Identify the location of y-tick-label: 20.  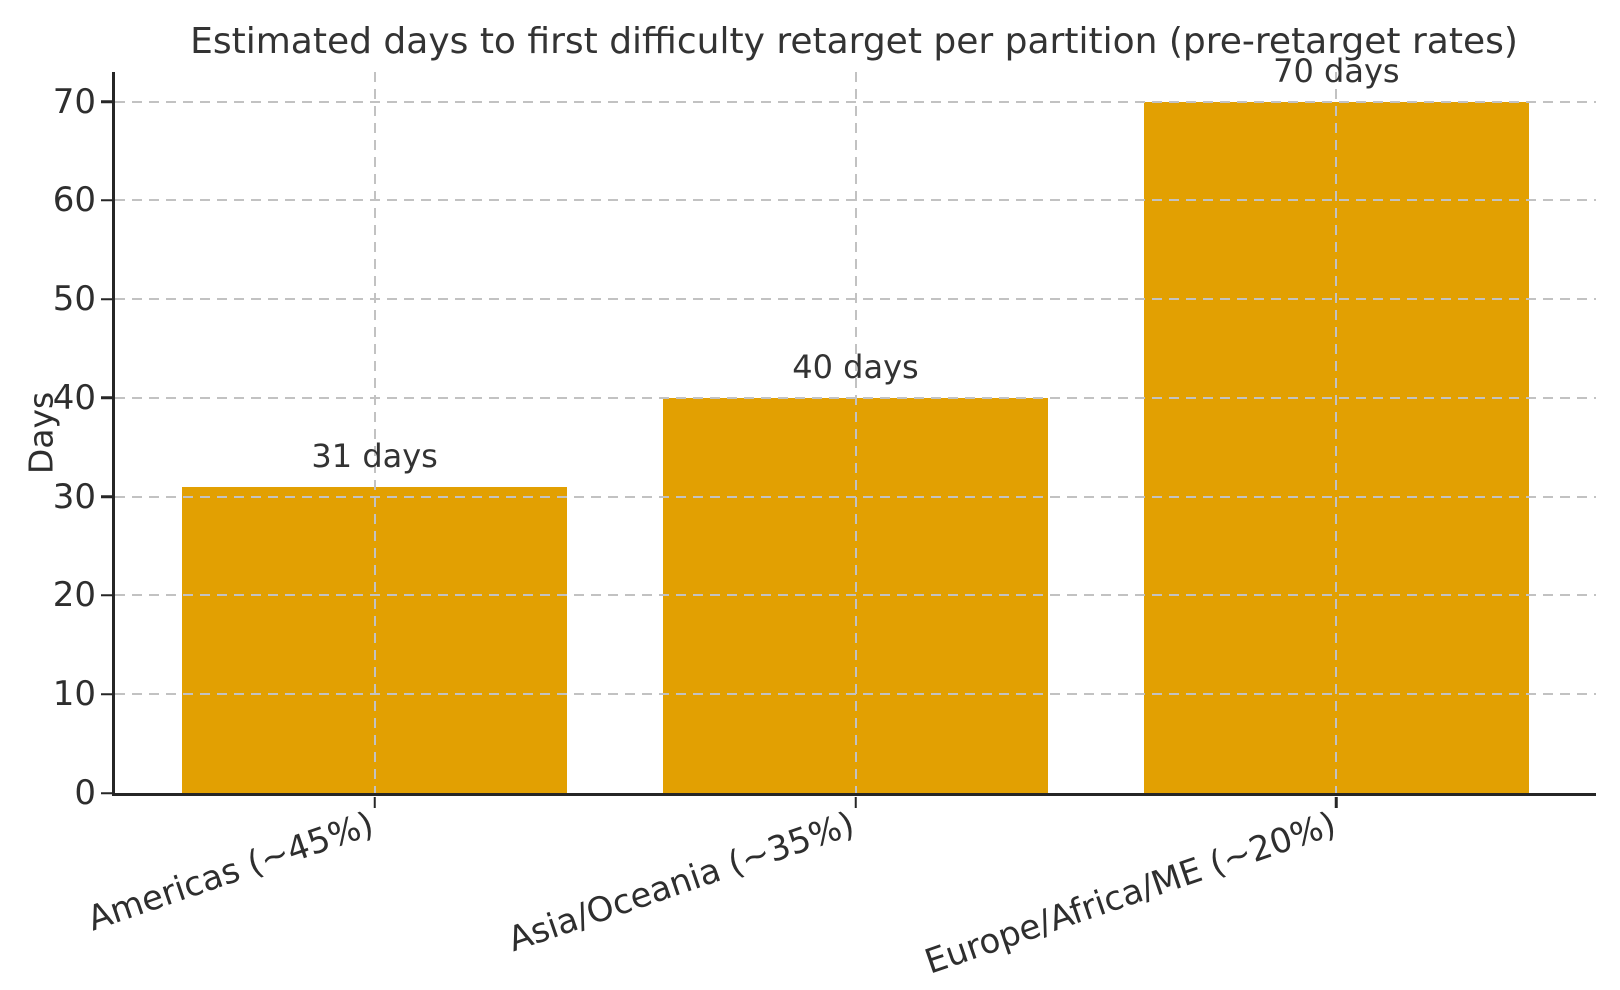
(74, 595).